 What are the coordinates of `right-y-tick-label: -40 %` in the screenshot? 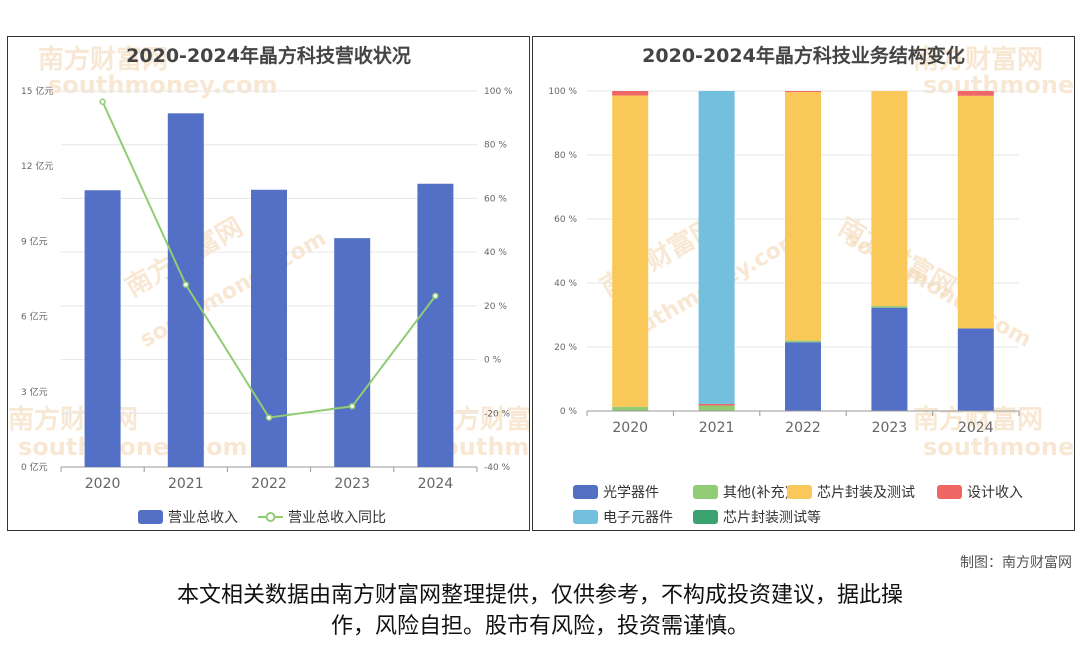 It's located at (497, 468).